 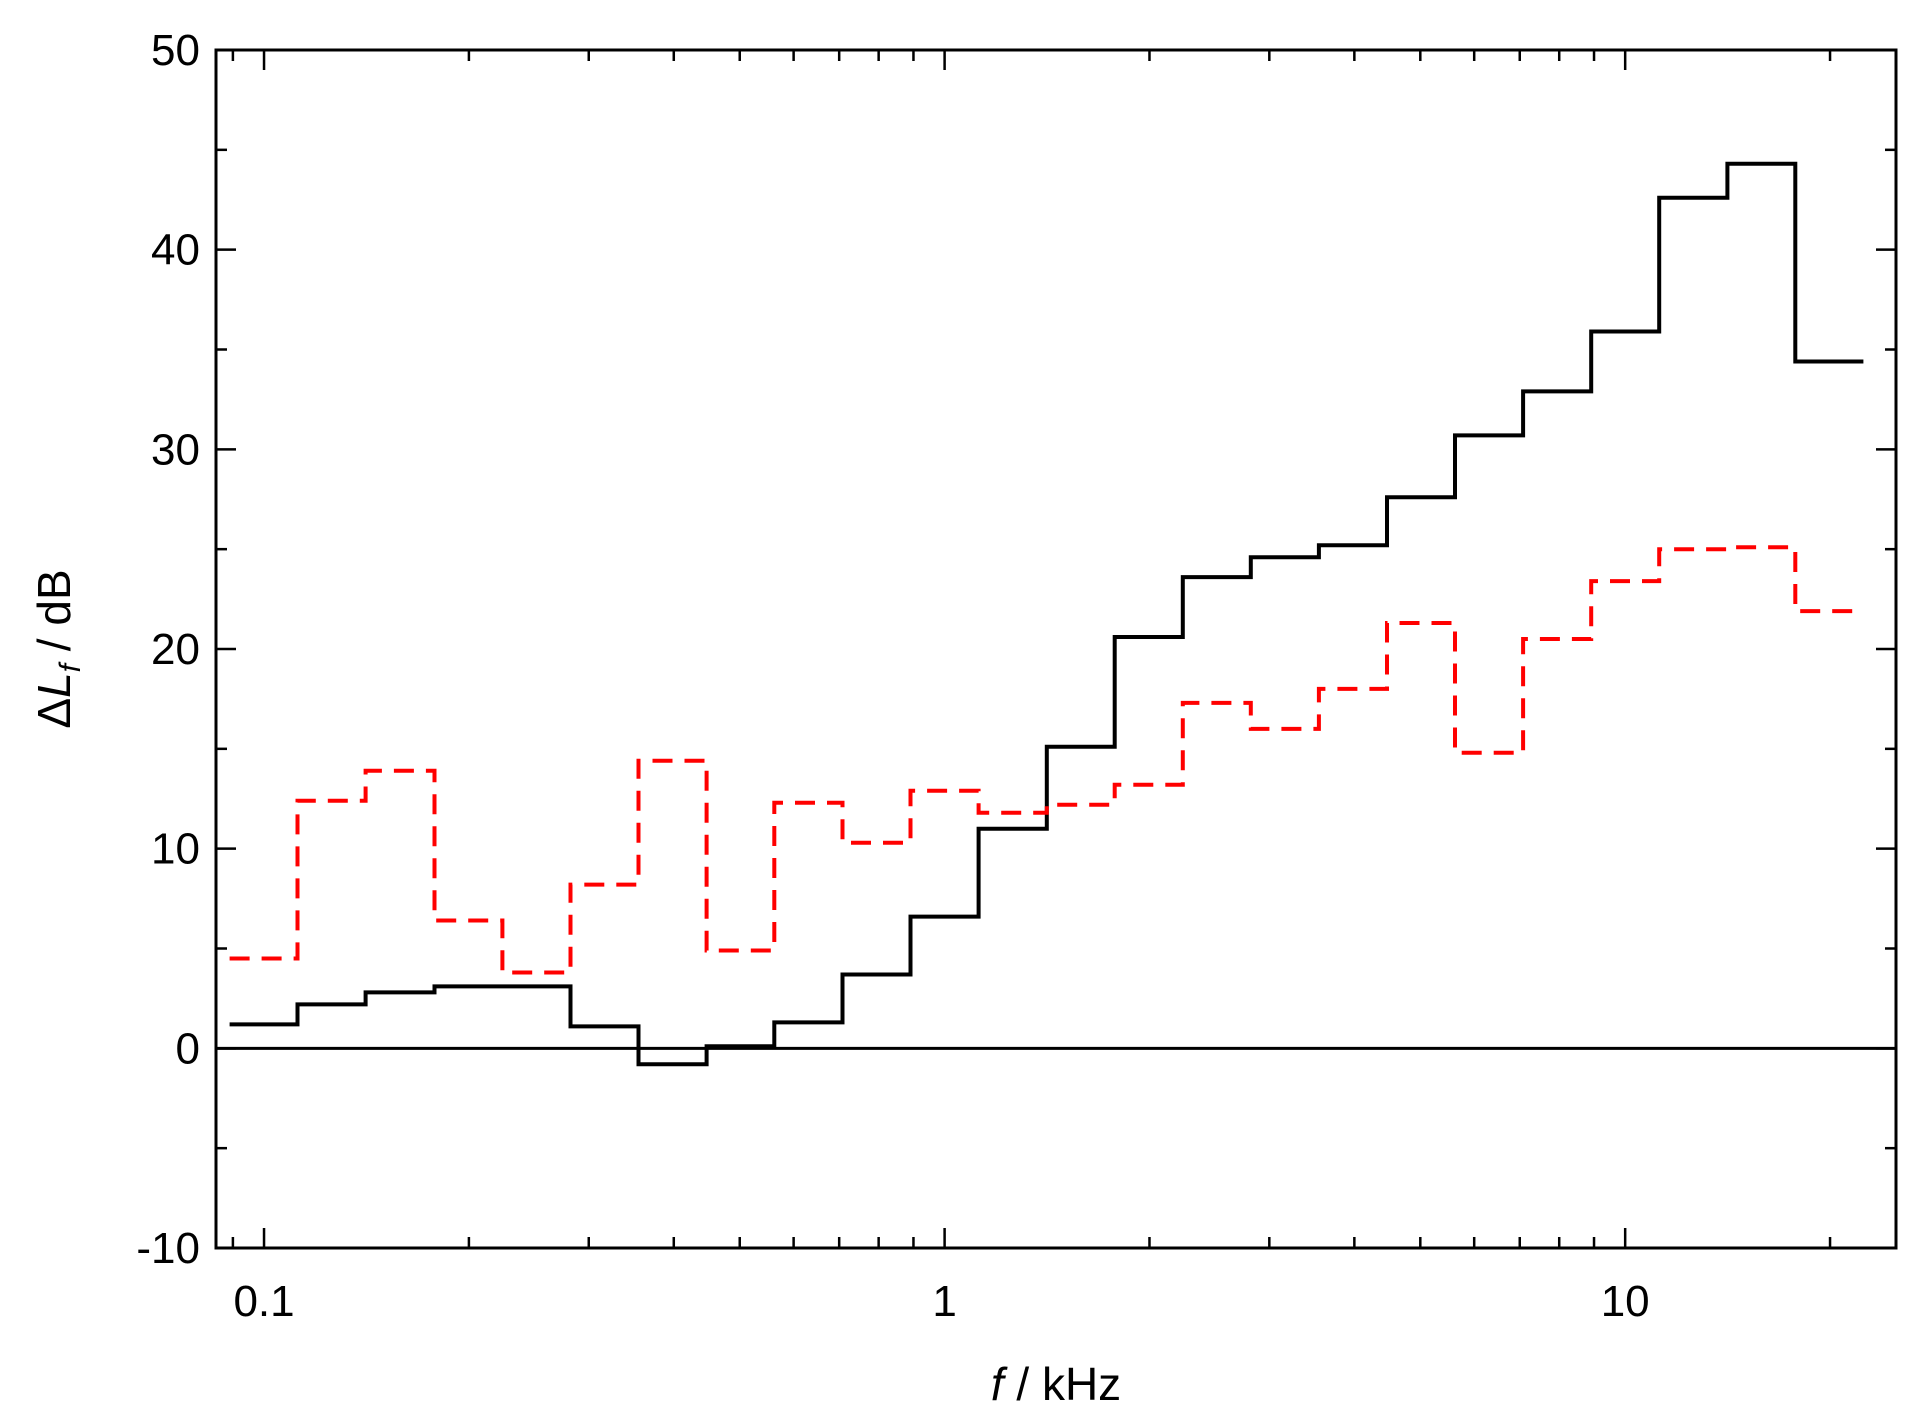 I want to click on y-axis-title-unit: / dB, so click(x=54, y=616).